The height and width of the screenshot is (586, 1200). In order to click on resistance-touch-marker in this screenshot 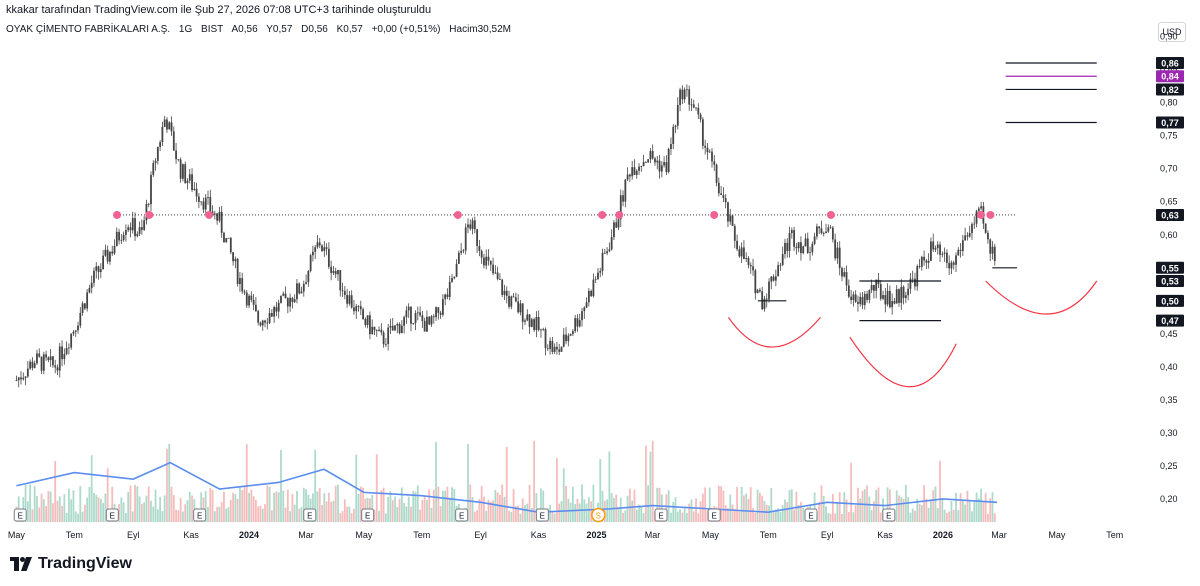, I will do `click(830, 214)`.